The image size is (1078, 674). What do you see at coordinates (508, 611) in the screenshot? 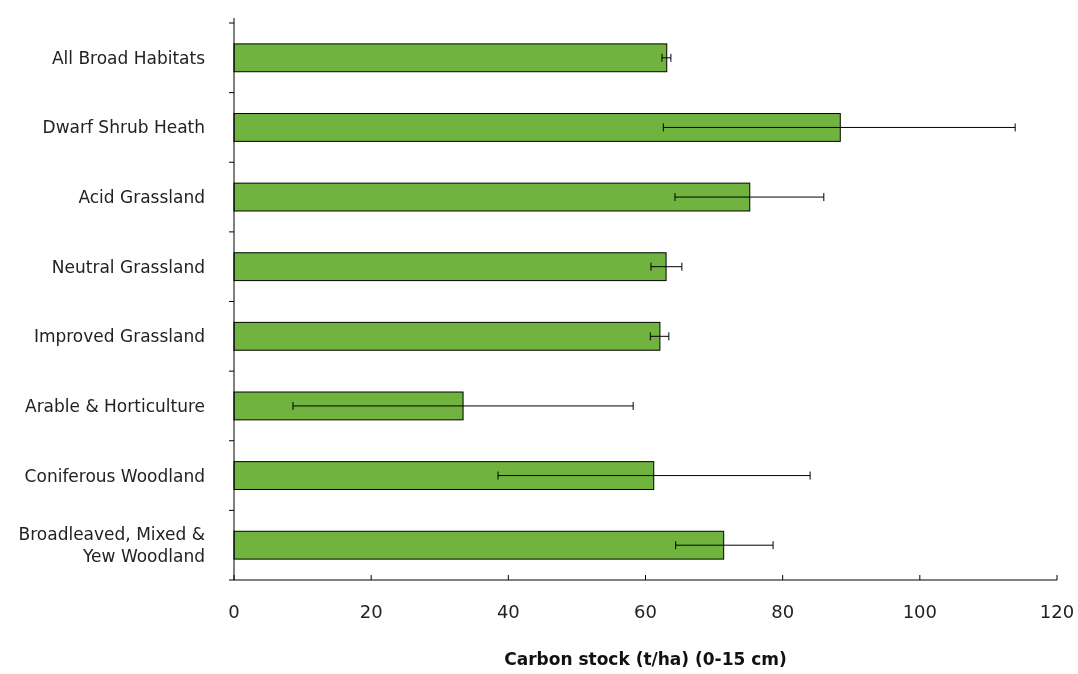
I see `x-tick-label: 40` at bounding box center [508, 611].